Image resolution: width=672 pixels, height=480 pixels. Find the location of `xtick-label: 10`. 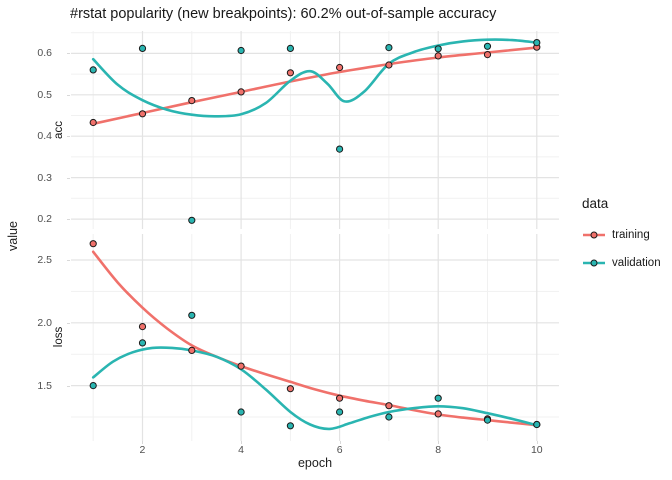

xtick-label: 10 is located at coordinates (536, 450).